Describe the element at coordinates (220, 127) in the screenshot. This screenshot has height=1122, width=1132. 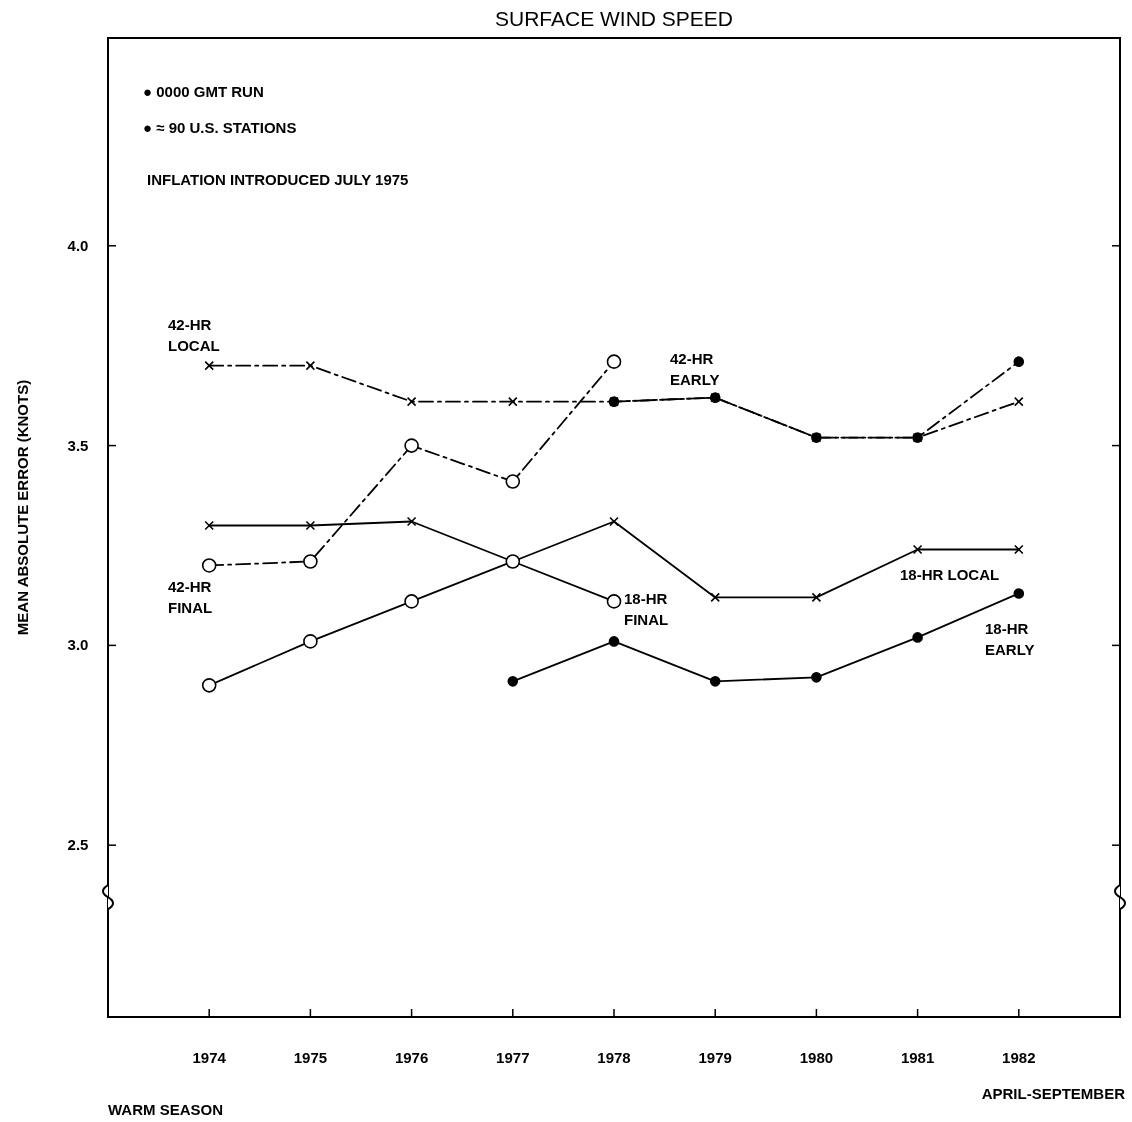
I see `annotation: ● ≈ 90 U.S. STATIONS` at that location.